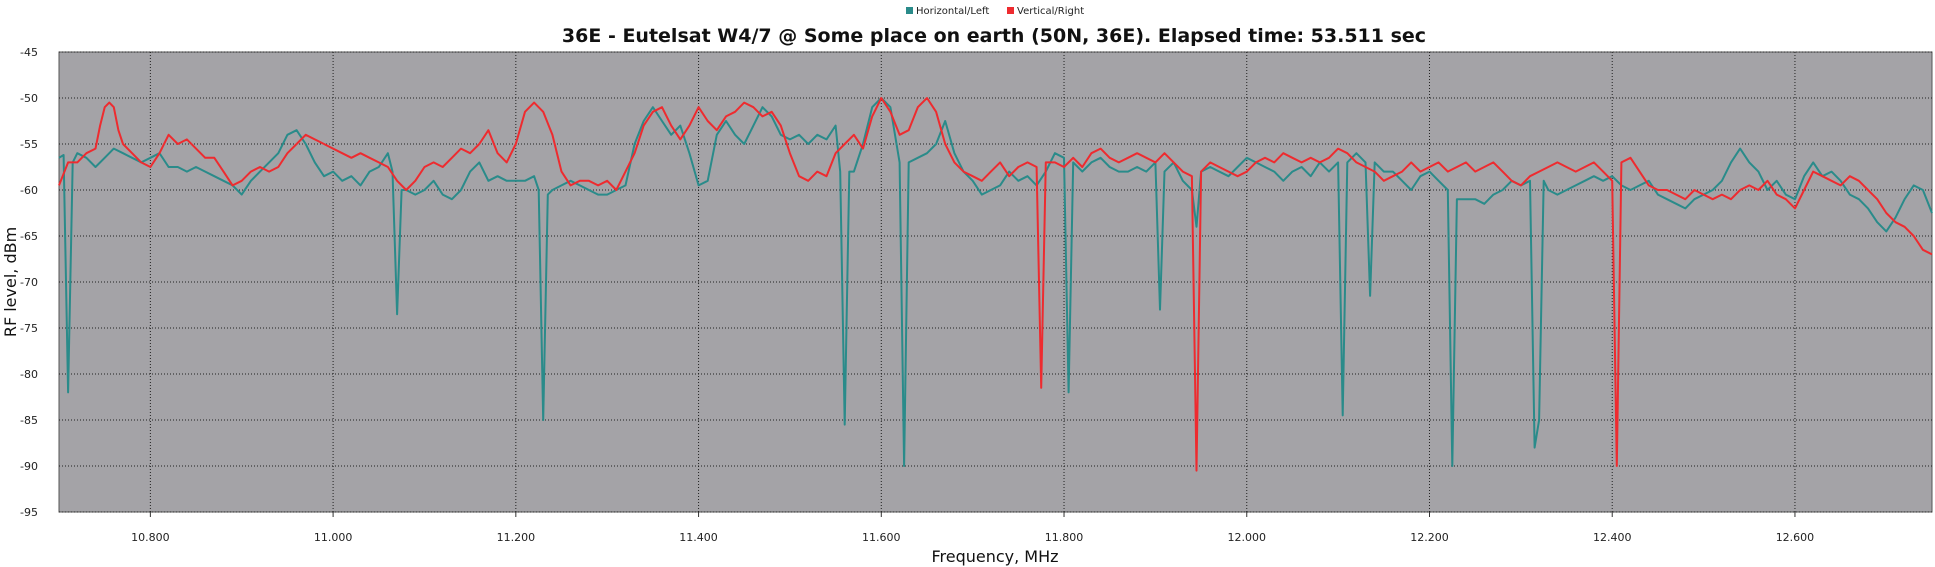 Image resolution: width=1935 pixels, height=567 pixels. I want to click on x-tick-label: 11.600, so click(881, 537).